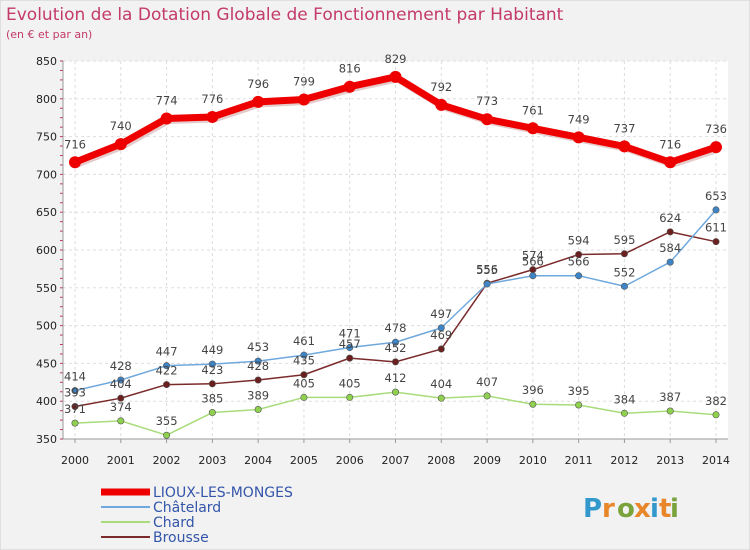 The image size is (750, 550). Describe the element at coordinates (350, 69) in the screenshot. I see `data-label: 816` at that location.